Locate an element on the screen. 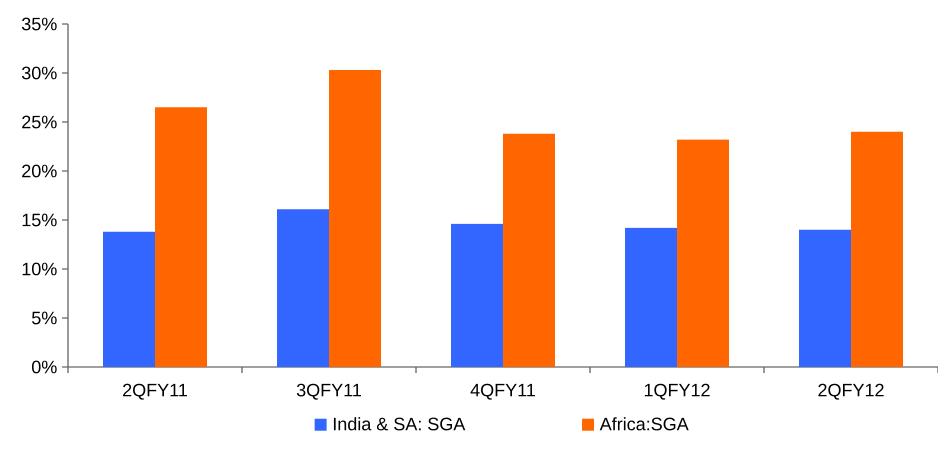 This screenshot has height=453, width=938. y-tick-label: 25% is located at coordinates (39, 122).